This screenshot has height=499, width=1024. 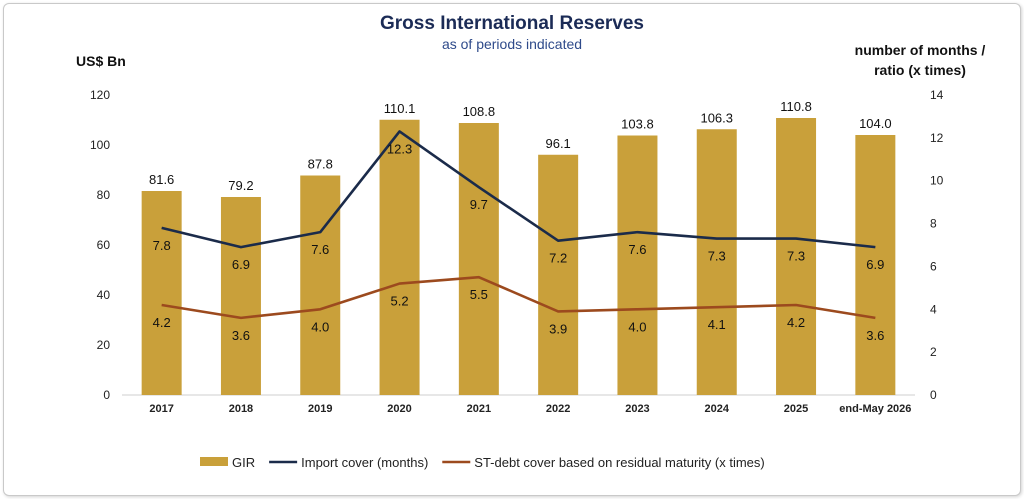 What do you see at coordinates (320, 409) in the screenshot?
I see `x-tick-label: 2019` at bounding box center [320, 409].